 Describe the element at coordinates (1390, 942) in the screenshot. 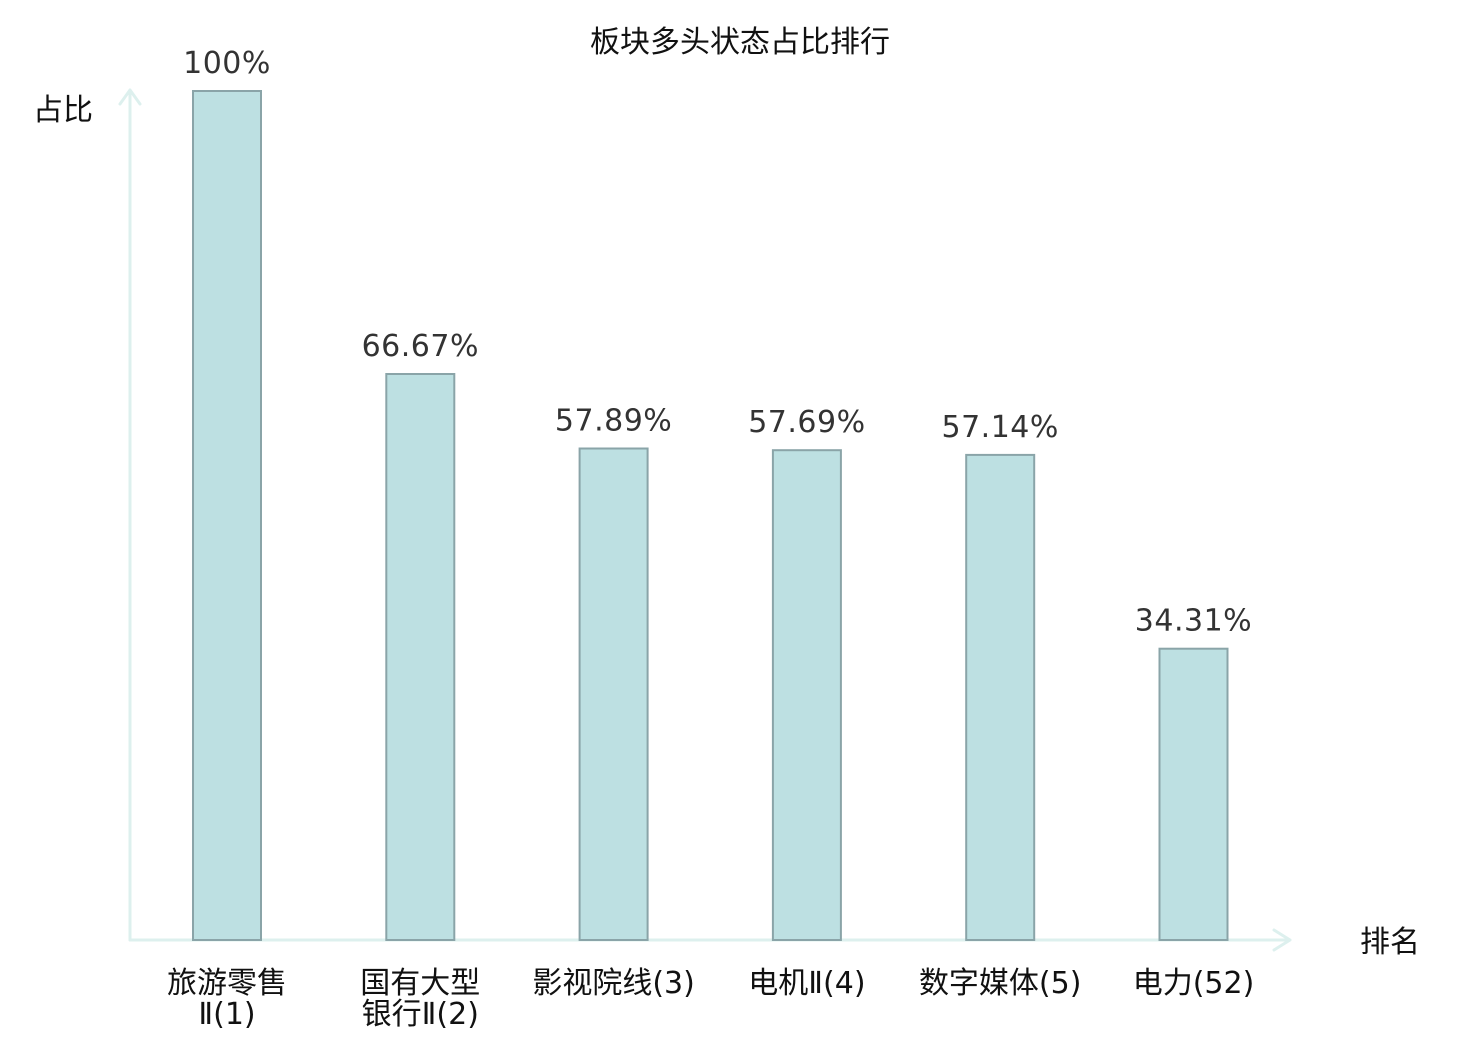

I see `x-axis-label: 排名` at that location.